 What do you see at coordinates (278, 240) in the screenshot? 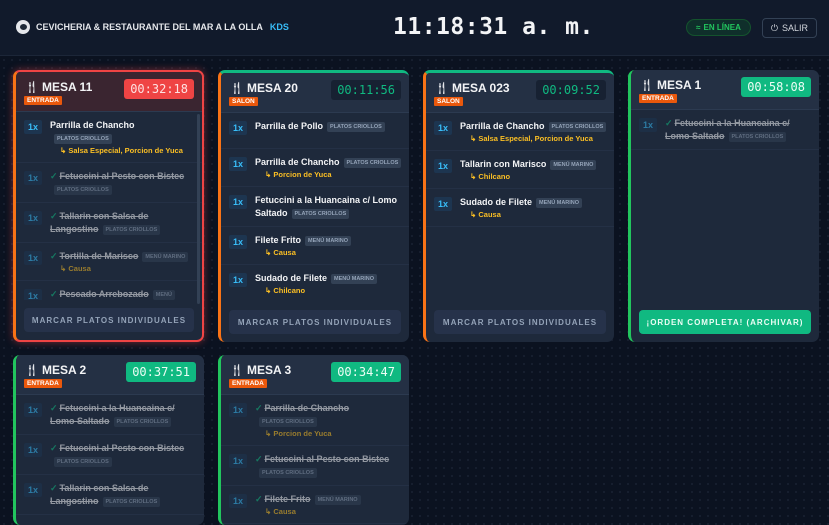
I see `item-name: Filete Frito` at bounding box center [278, 240].